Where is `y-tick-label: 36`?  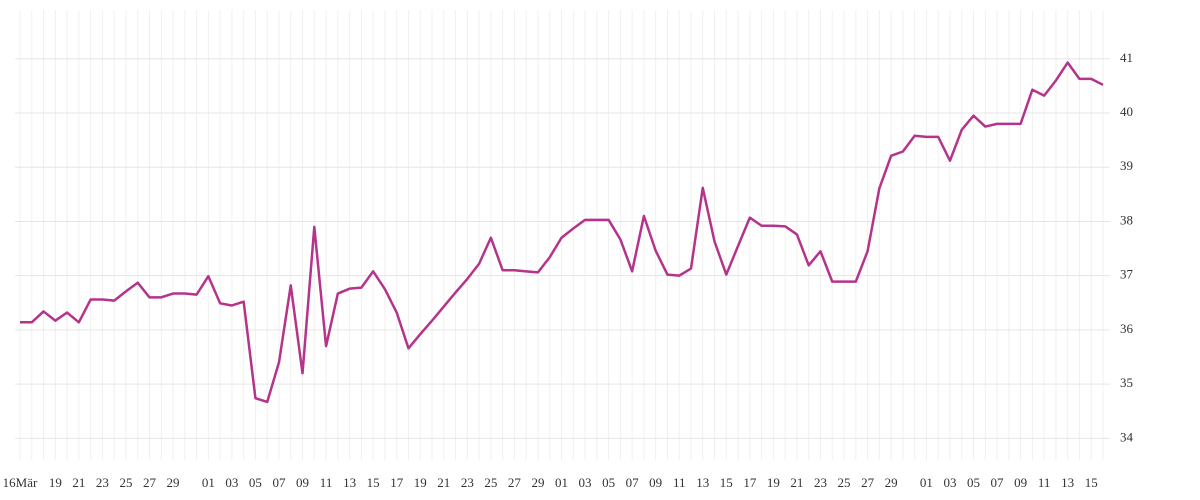
y-tick-label: 36 is located at coordinates (1127, 328).